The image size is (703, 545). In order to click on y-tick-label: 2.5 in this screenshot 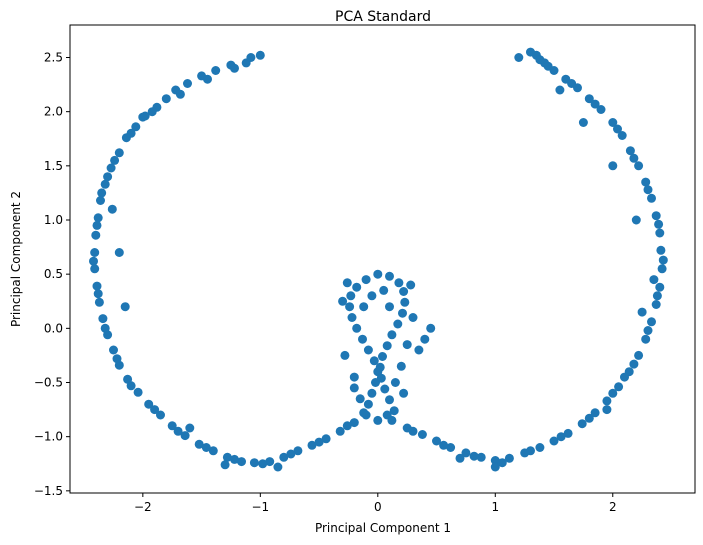, I will do `click(53, 58)`.